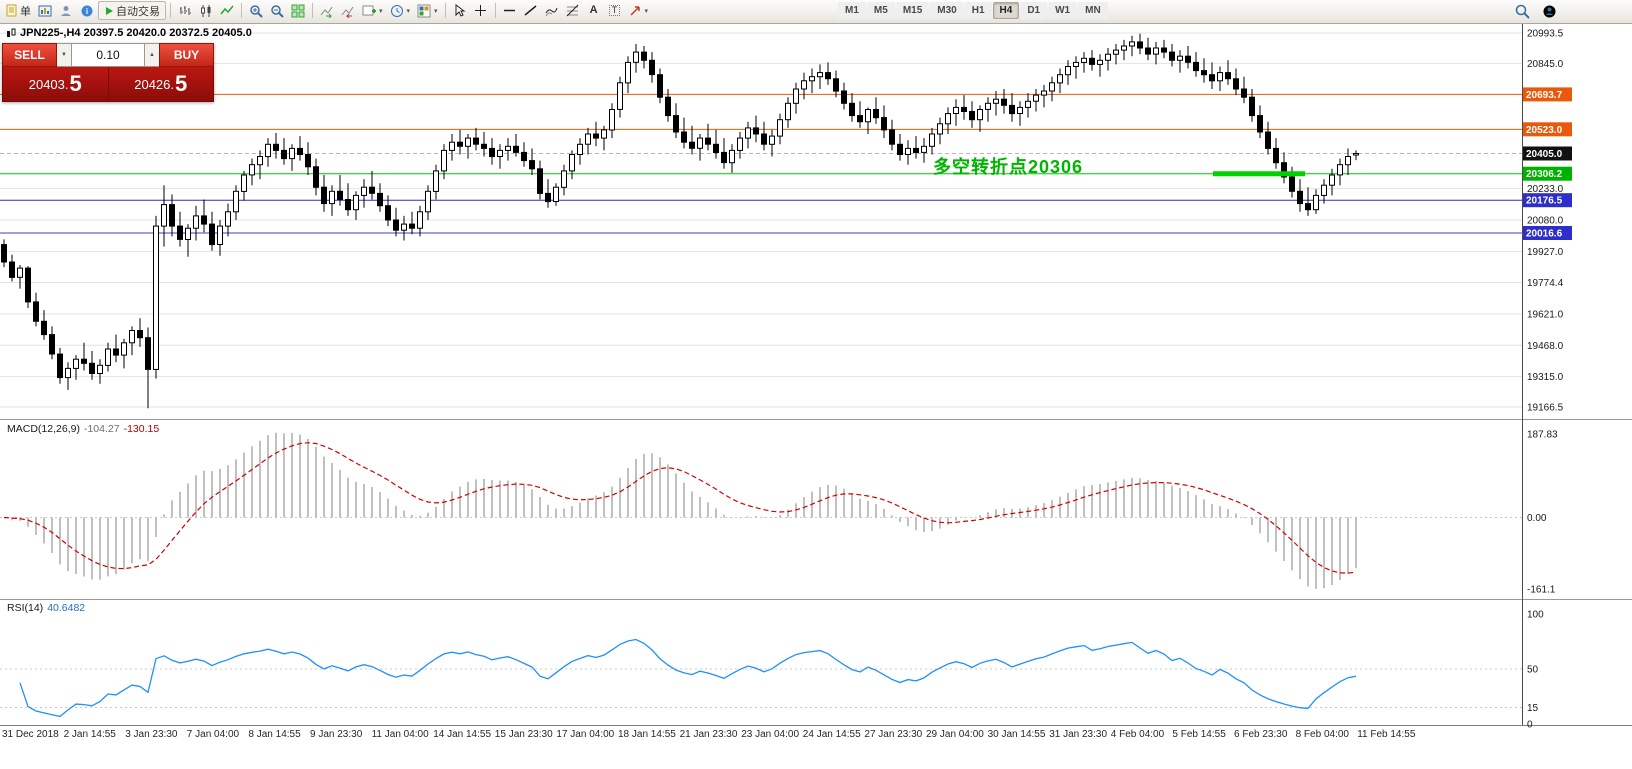 The height and width of the screenshot is (769, 1632). Describe the element at coordinates (427, 10) in the screenshot. I see `templates-button: ▾` at that location.